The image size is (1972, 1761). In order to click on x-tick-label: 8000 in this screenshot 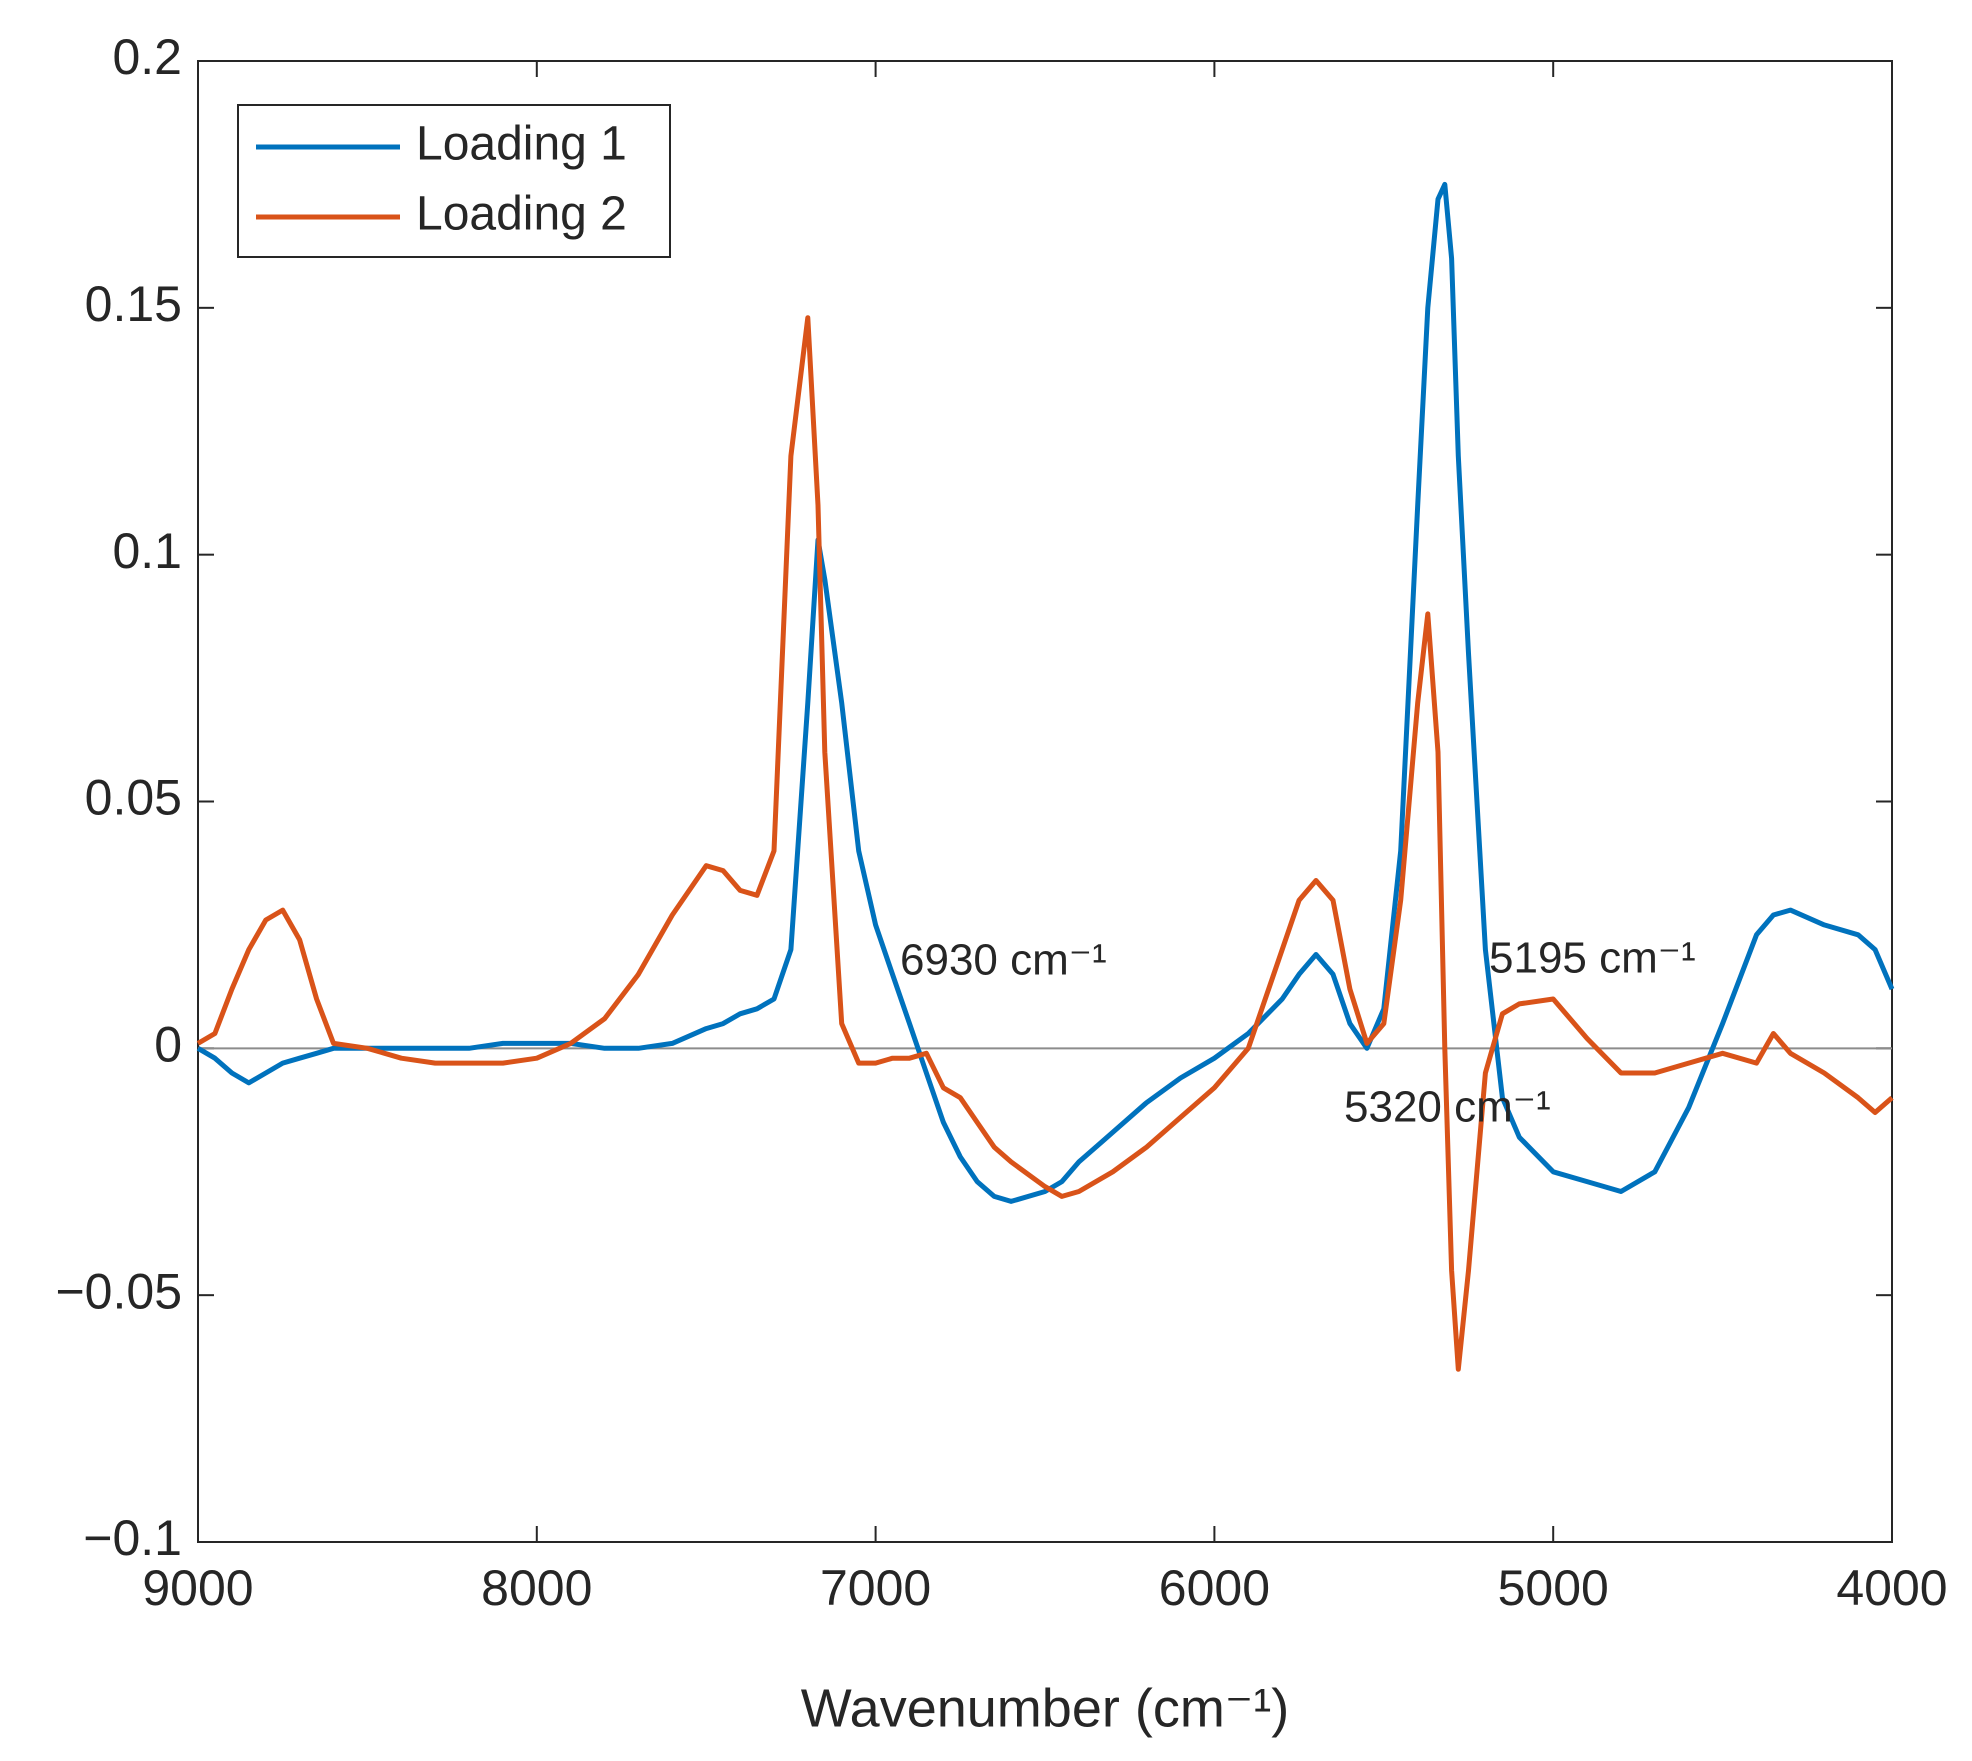, I will do `click(536, 1588)`.